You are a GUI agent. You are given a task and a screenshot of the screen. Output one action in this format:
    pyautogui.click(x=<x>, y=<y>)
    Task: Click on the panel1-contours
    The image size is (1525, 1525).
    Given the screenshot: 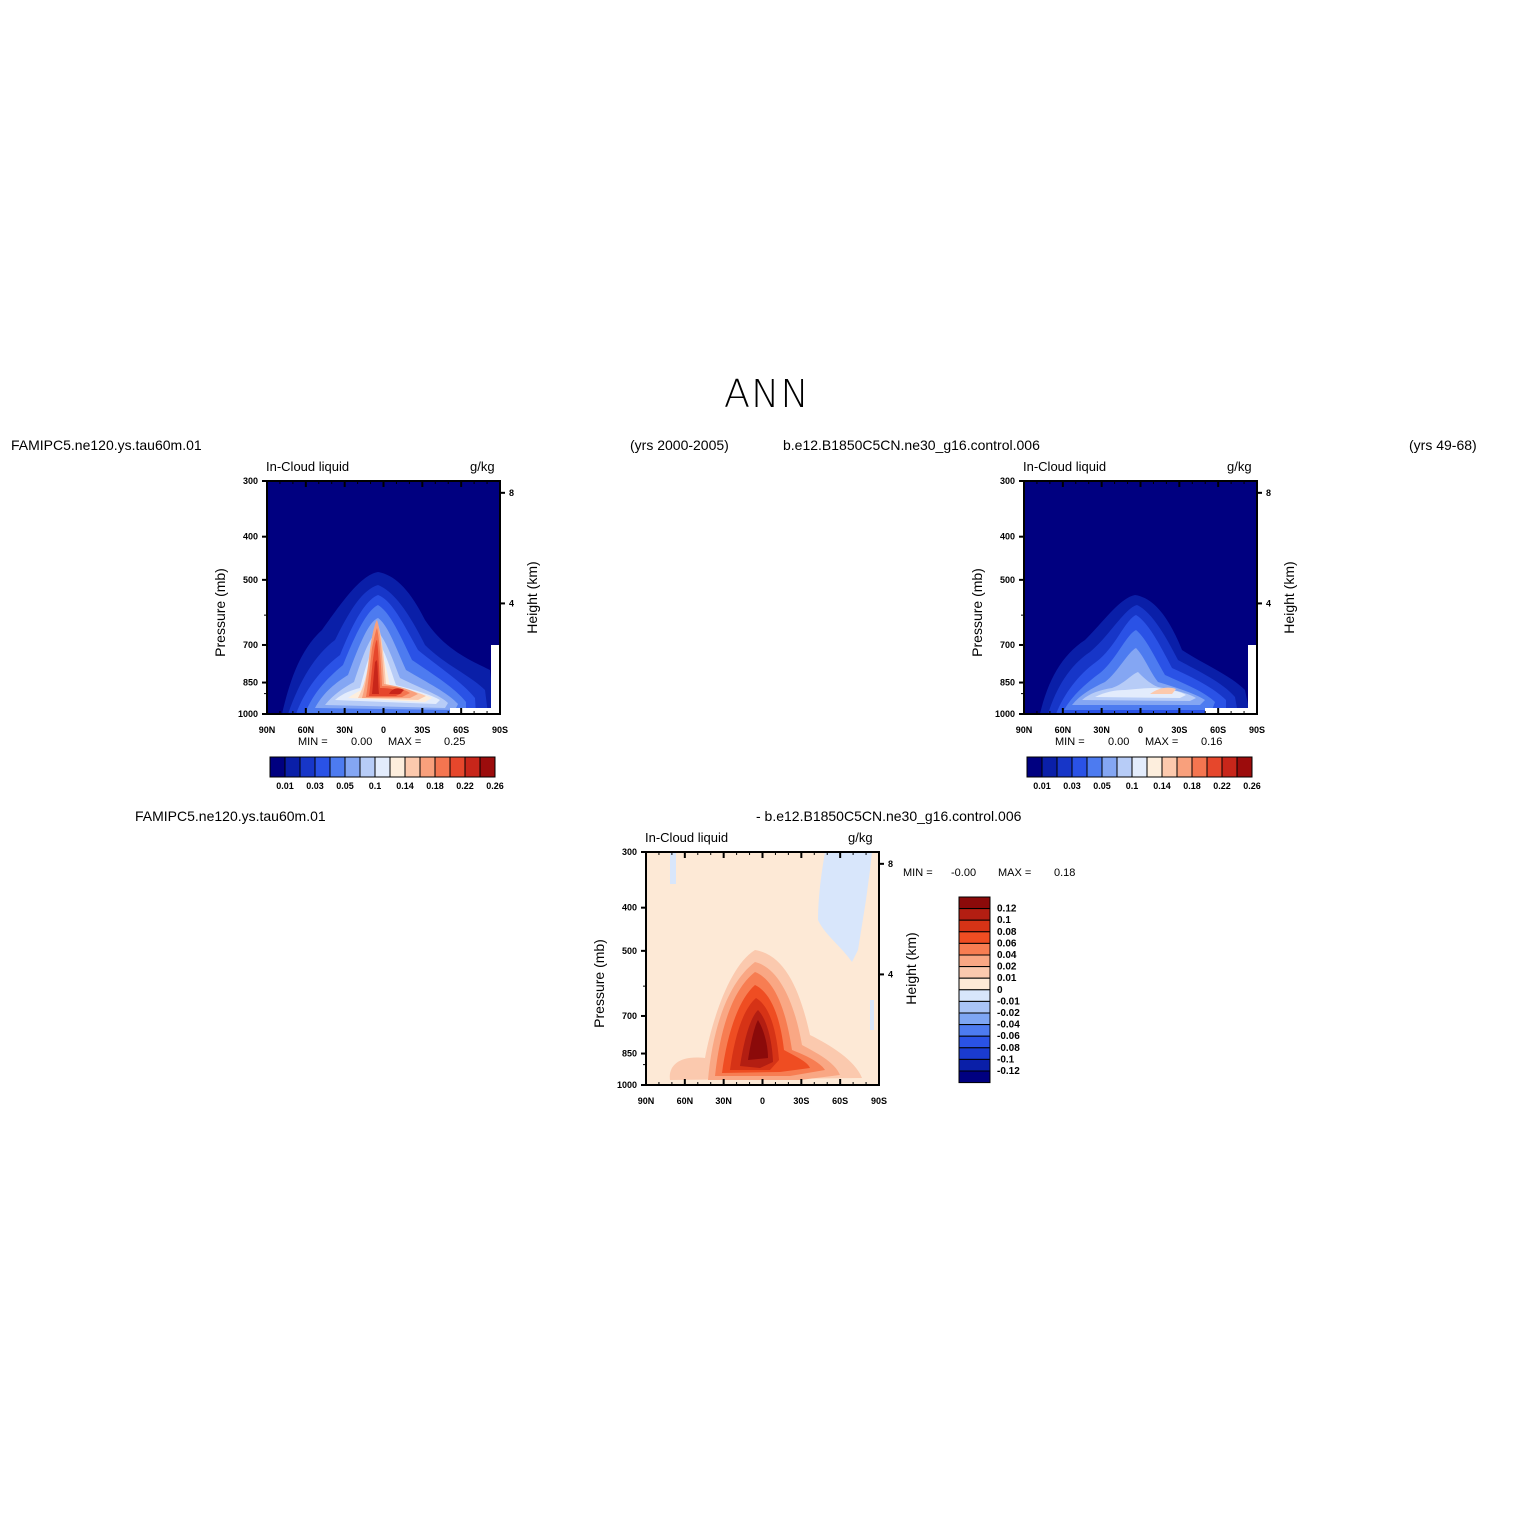 What is the action you would take?
    pyautogui.click(x=383, y=597)
    